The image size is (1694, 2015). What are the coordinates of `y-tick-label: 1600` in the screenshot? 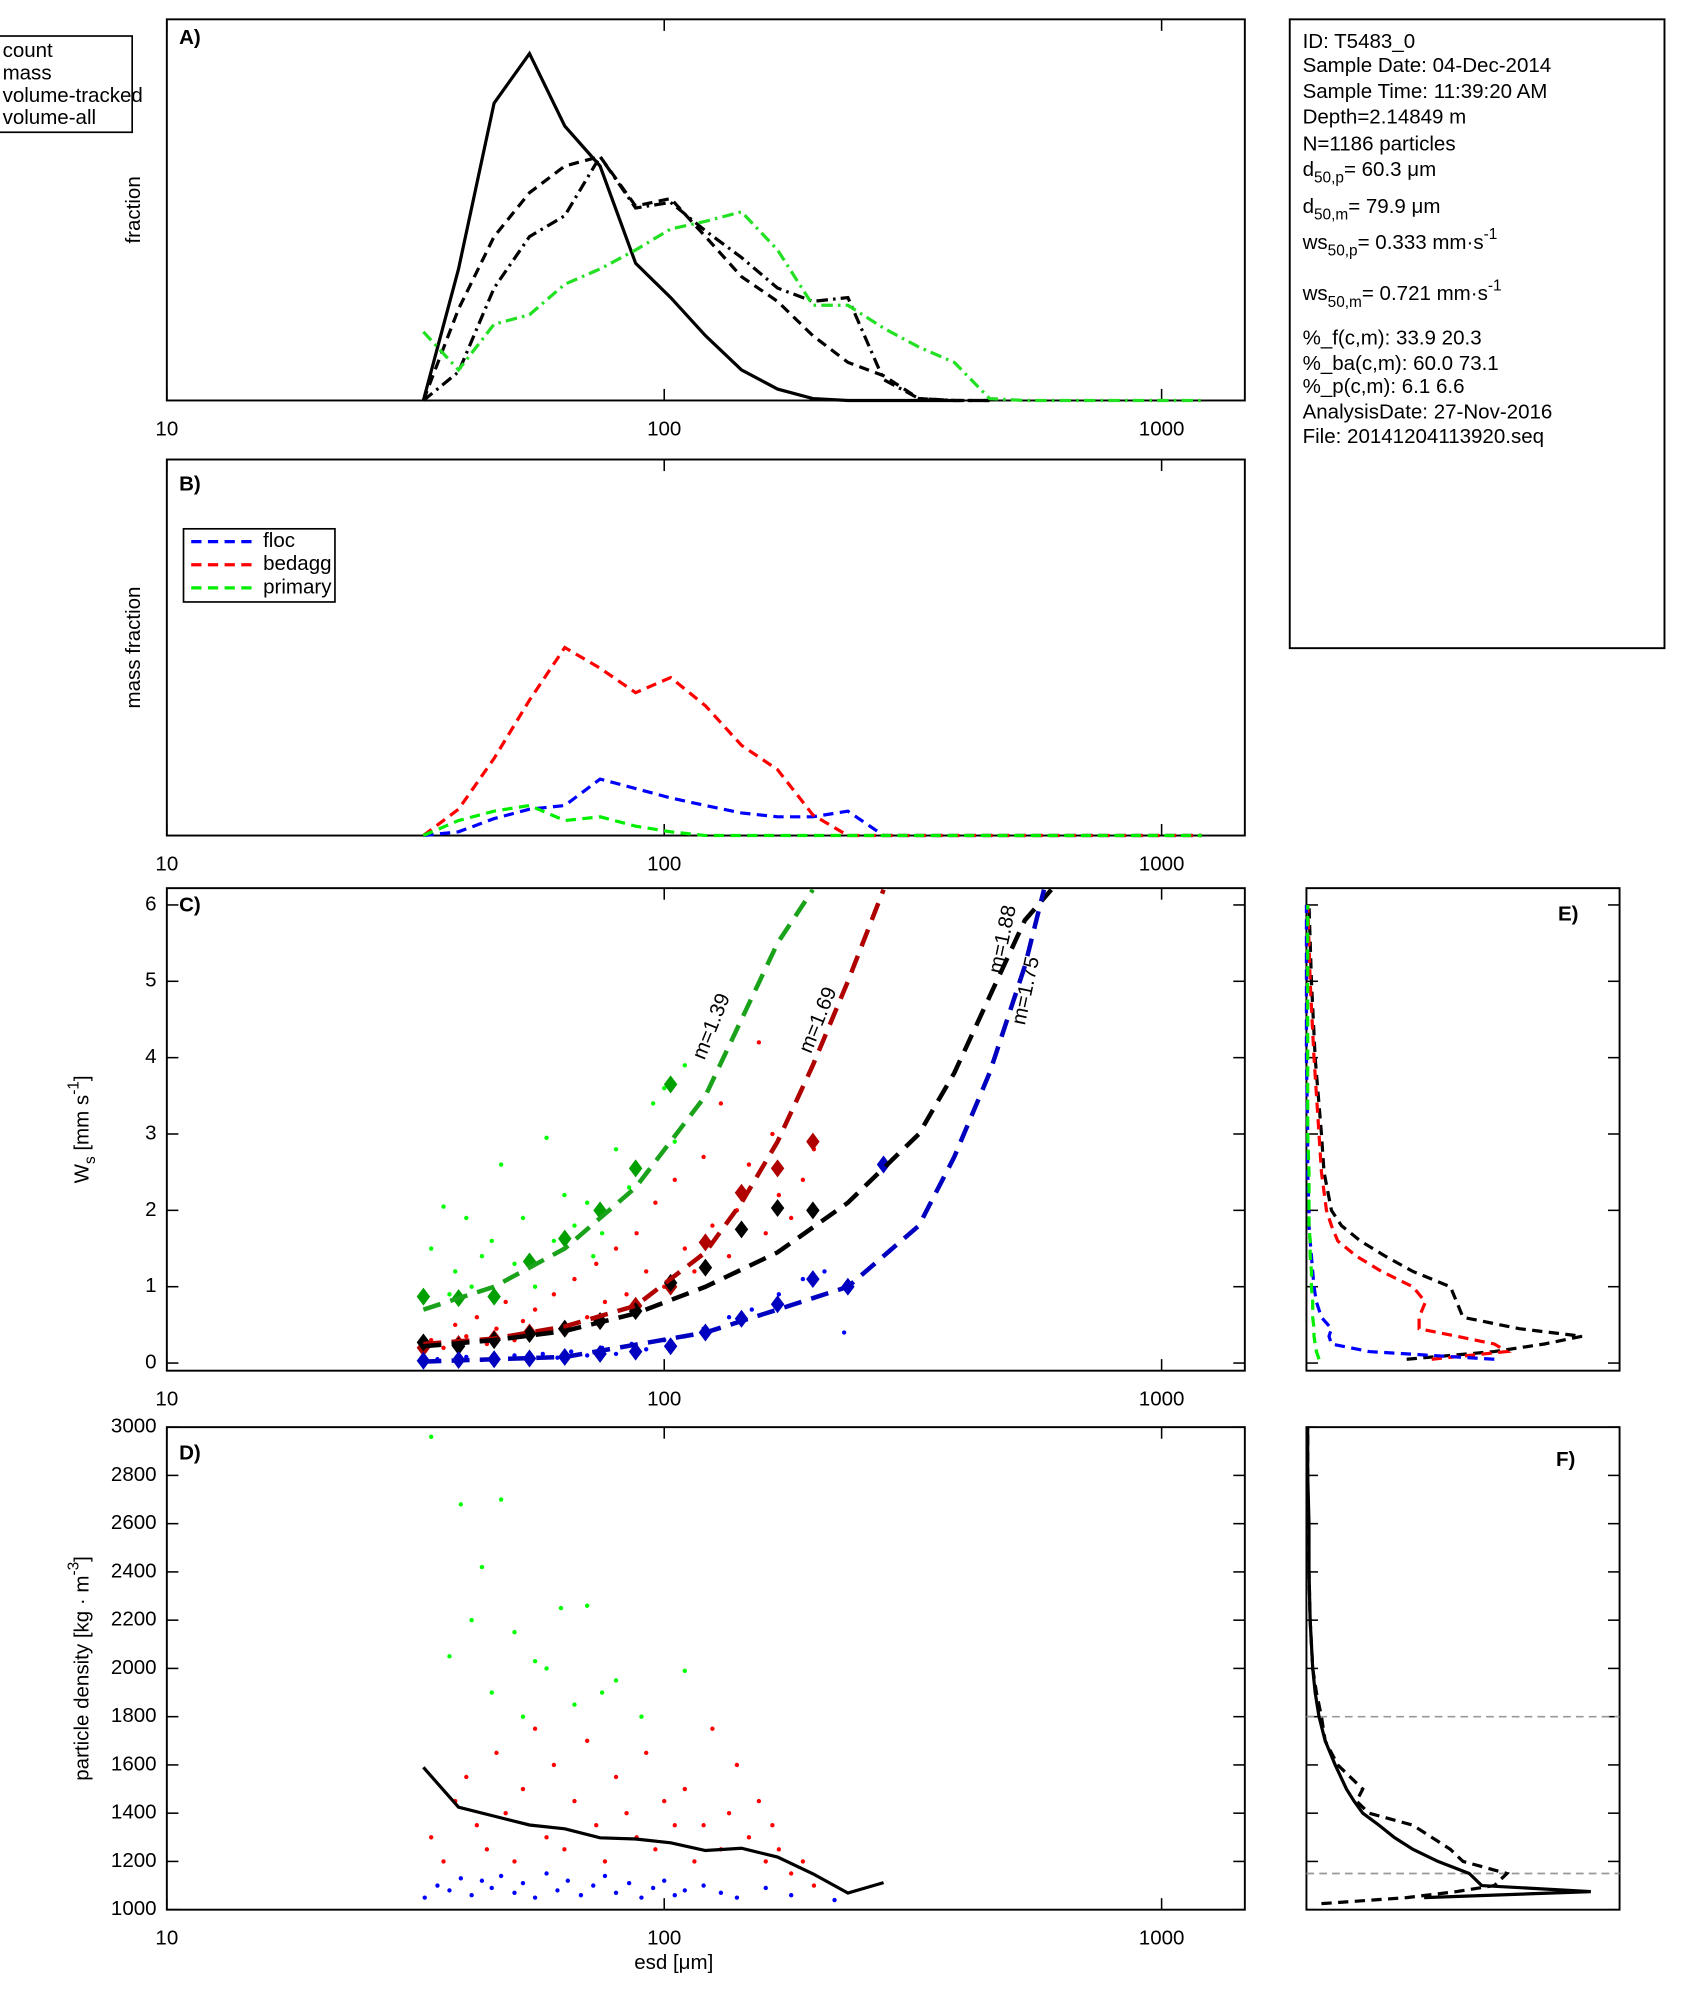 It's located at (134, 1763).